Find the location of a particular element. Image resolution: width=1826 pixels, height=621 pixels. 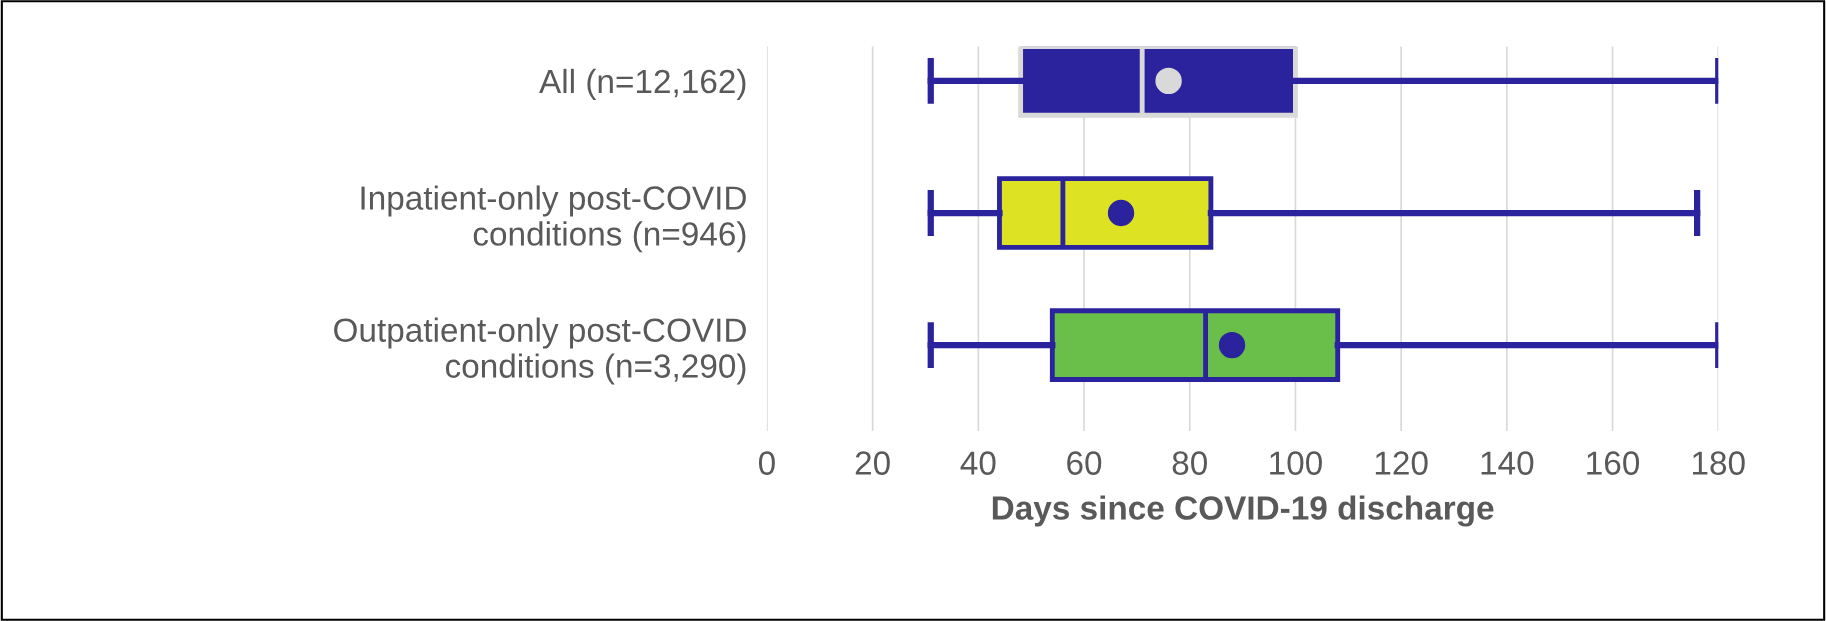

y-tick-label: Outpatient-only post-COVID conditions (n=3,290) is located at coordinates (540, 351).